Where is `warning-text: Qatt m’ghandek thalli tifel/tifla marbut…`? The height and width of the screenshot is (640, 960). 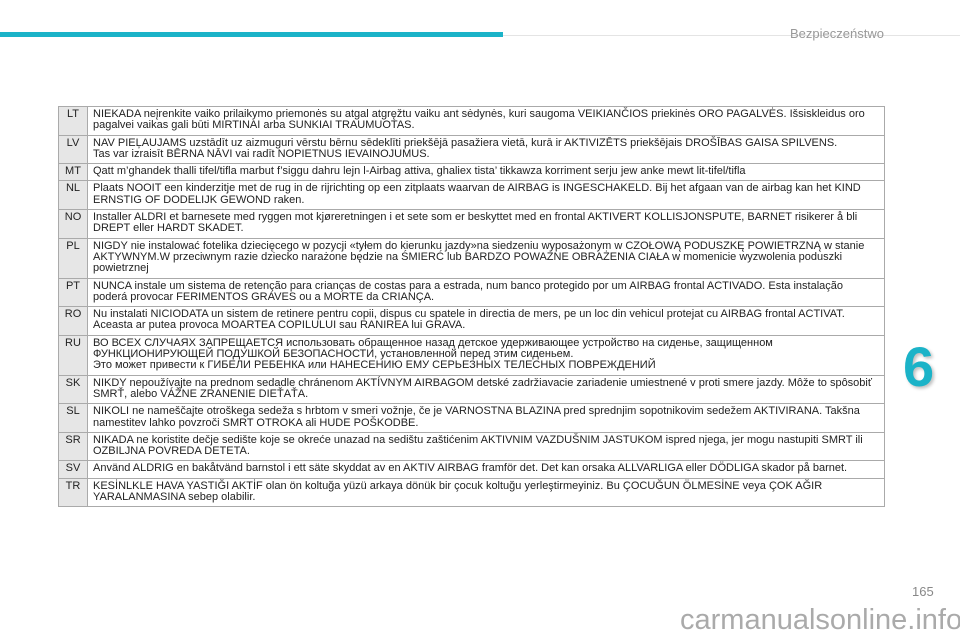
warning-text: Qatt m’ghandek thalli tifel/tifla marbut… is located at coordinates (486, 172).